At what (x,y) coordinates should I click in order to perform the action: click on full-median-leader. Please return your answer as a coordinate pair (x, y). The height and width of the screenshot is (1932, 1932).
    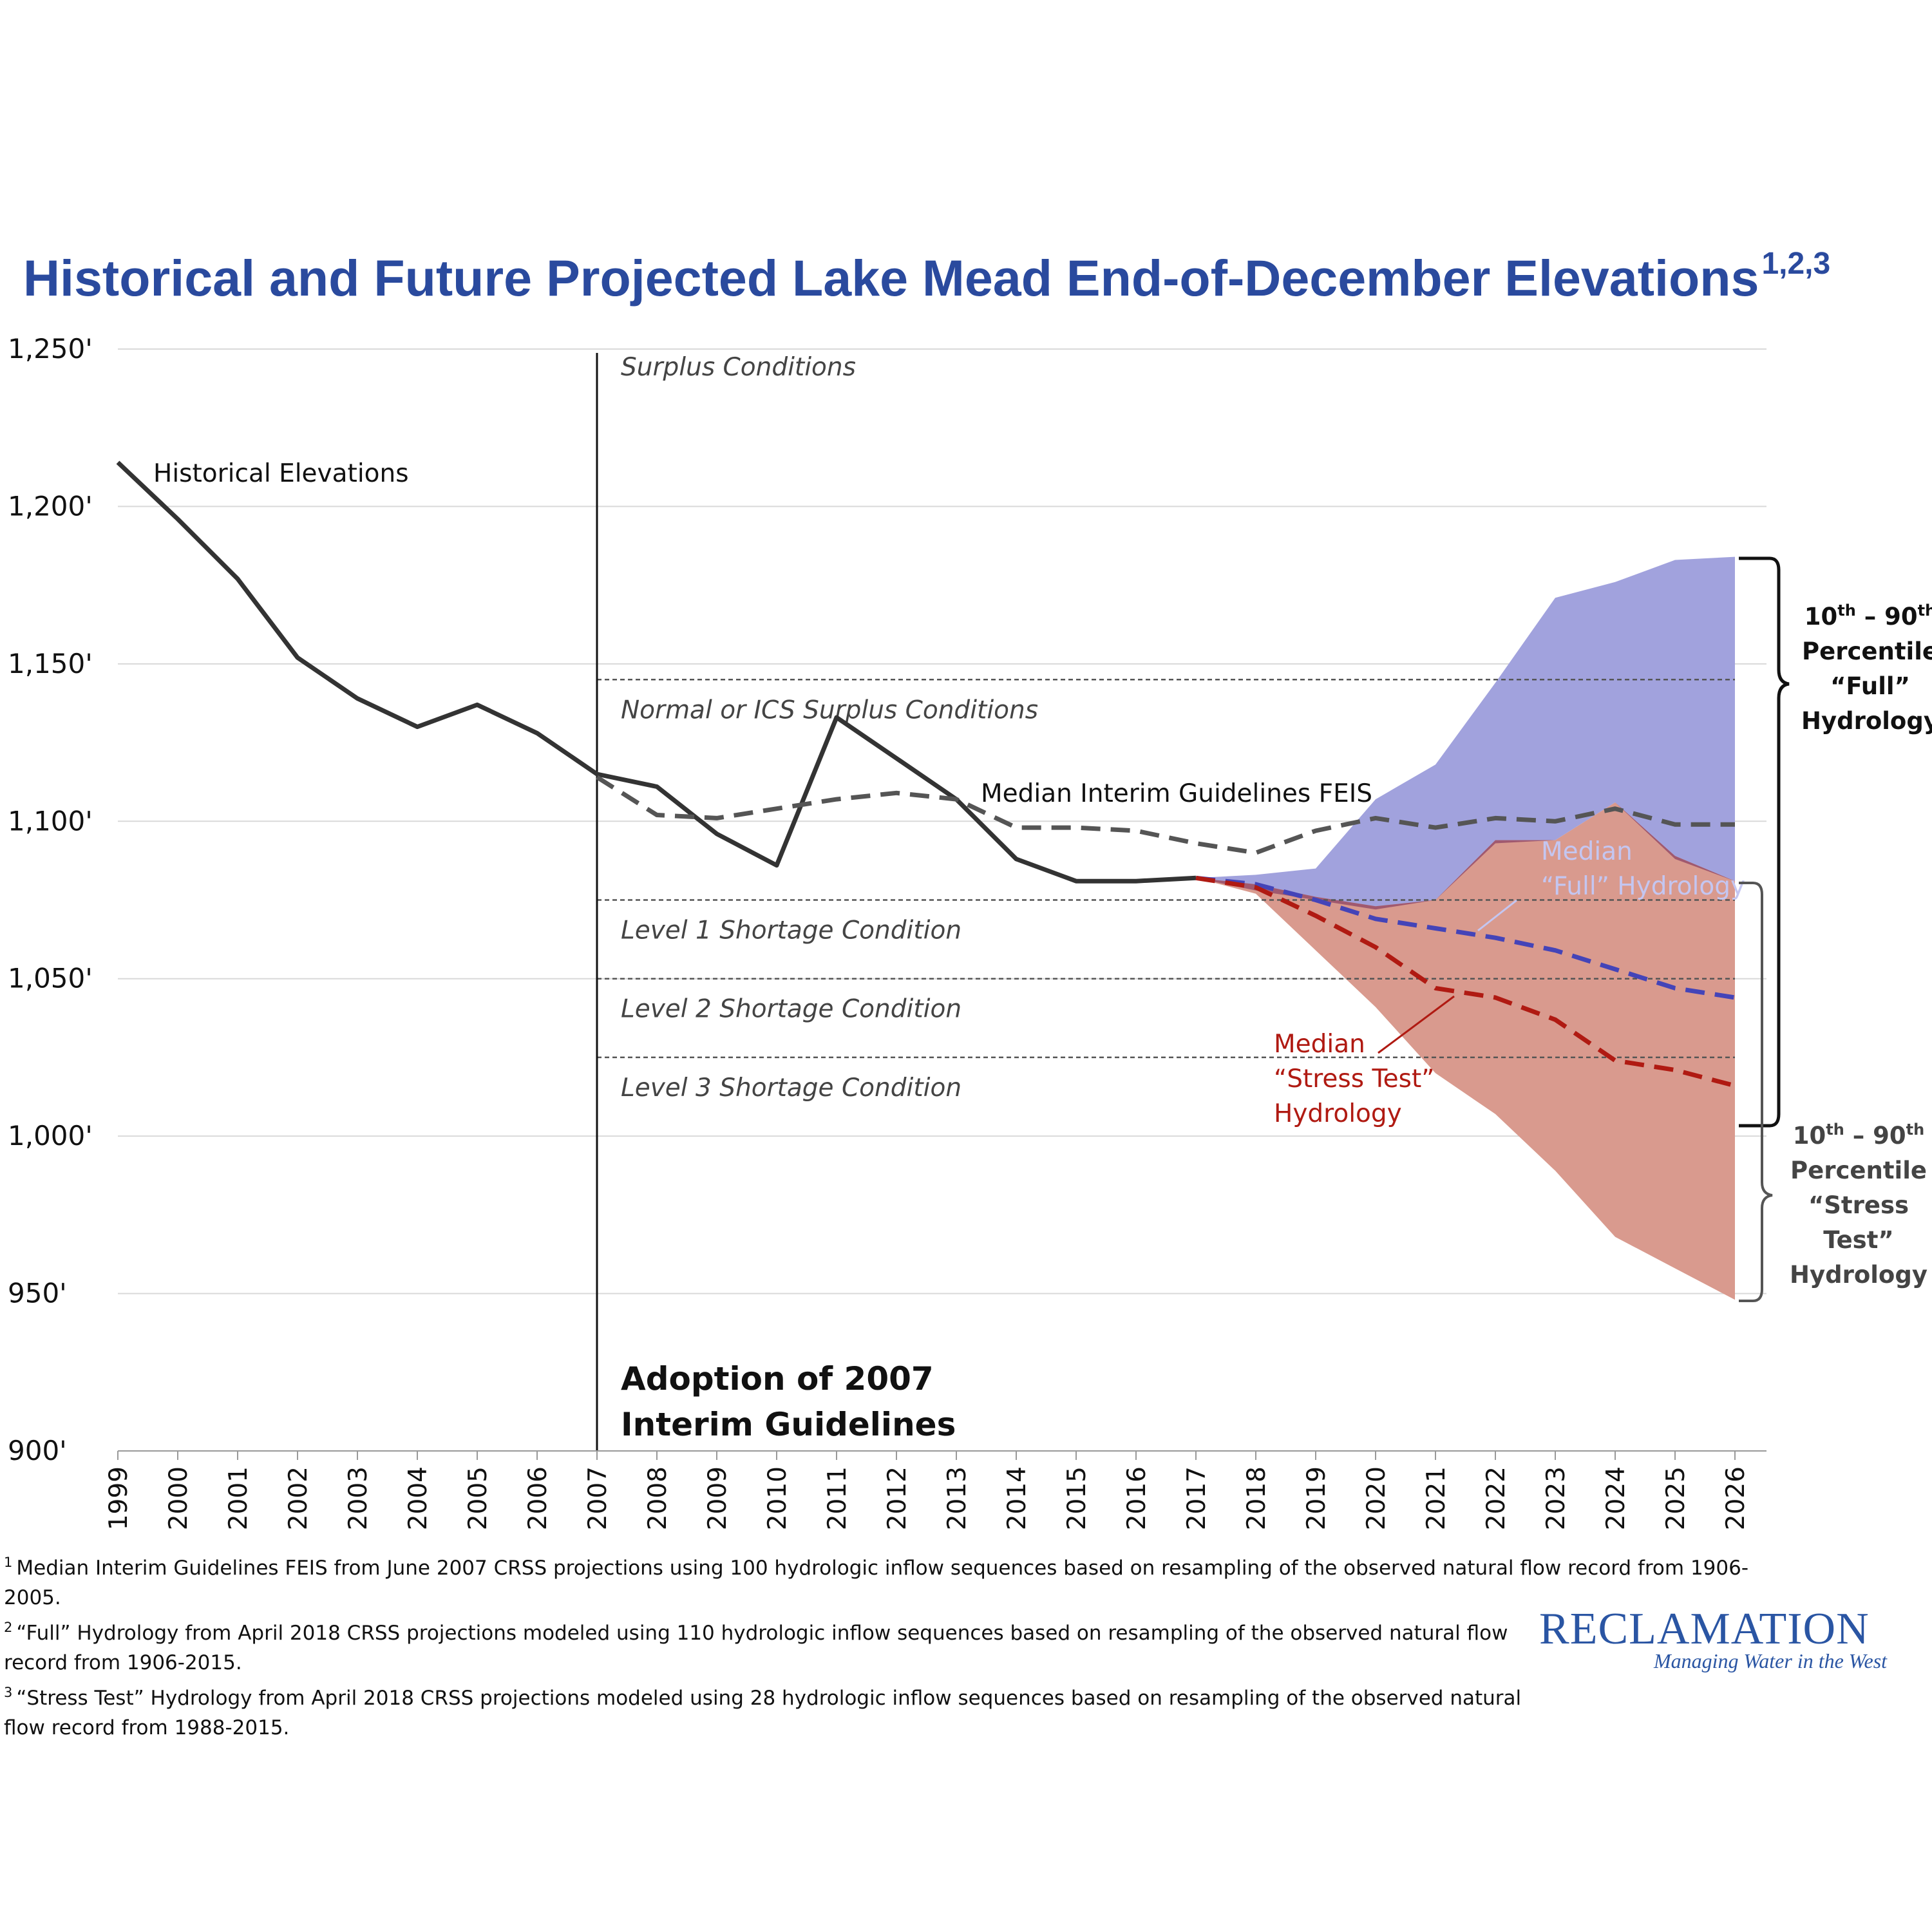
    Looking at the image, I should click on (1497, 915).